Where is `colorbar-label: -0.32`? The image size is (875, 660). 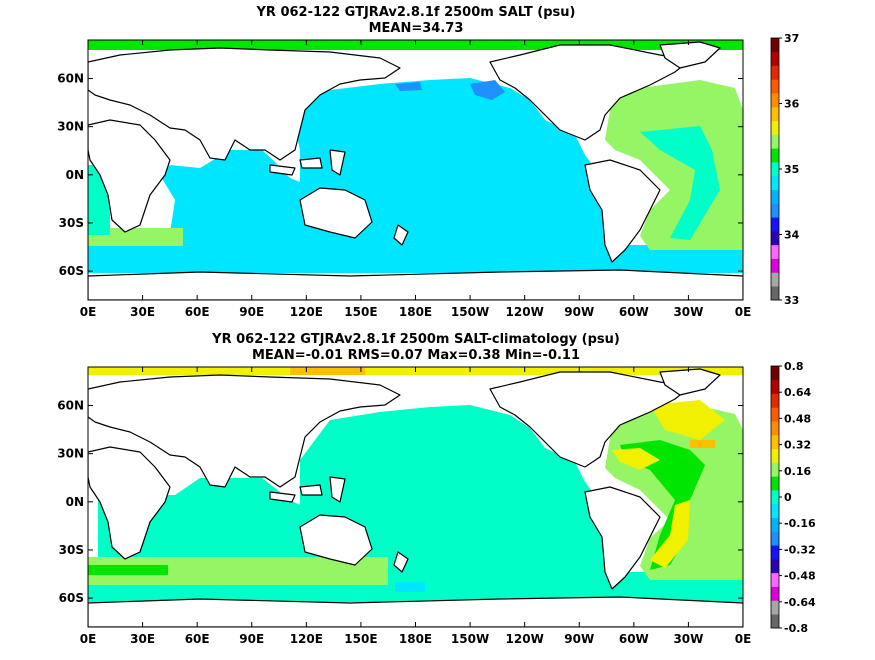 colorbar-label: -0.32 is located at coordinates (800, 549).